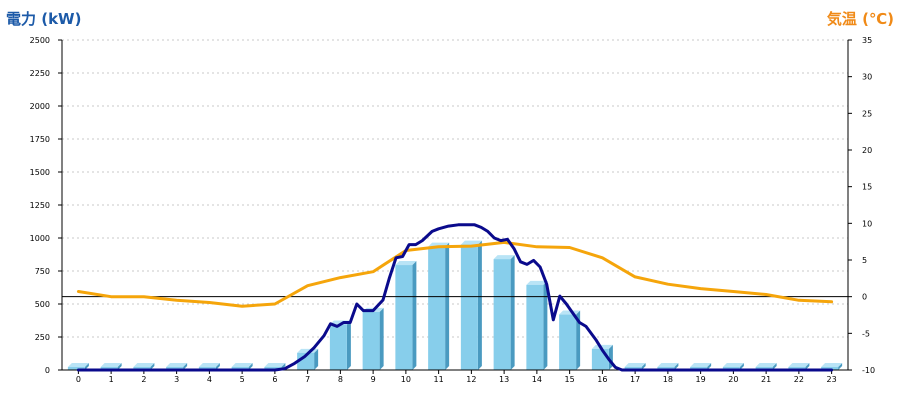 This screenshot has width=900, height=400. What do you see at coordinates (40, 106) in the screenshot?
I see `left-tick-label: 2000` at bounding box center [40, 106].